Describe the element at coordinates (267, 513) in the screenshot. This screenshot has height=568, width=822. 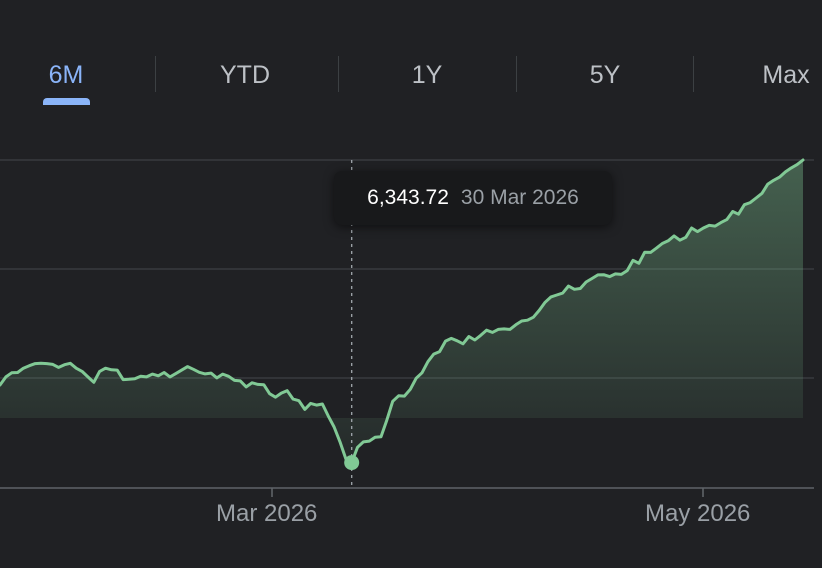
I see `x-tick-label-mar: Mar 2026` at that location.